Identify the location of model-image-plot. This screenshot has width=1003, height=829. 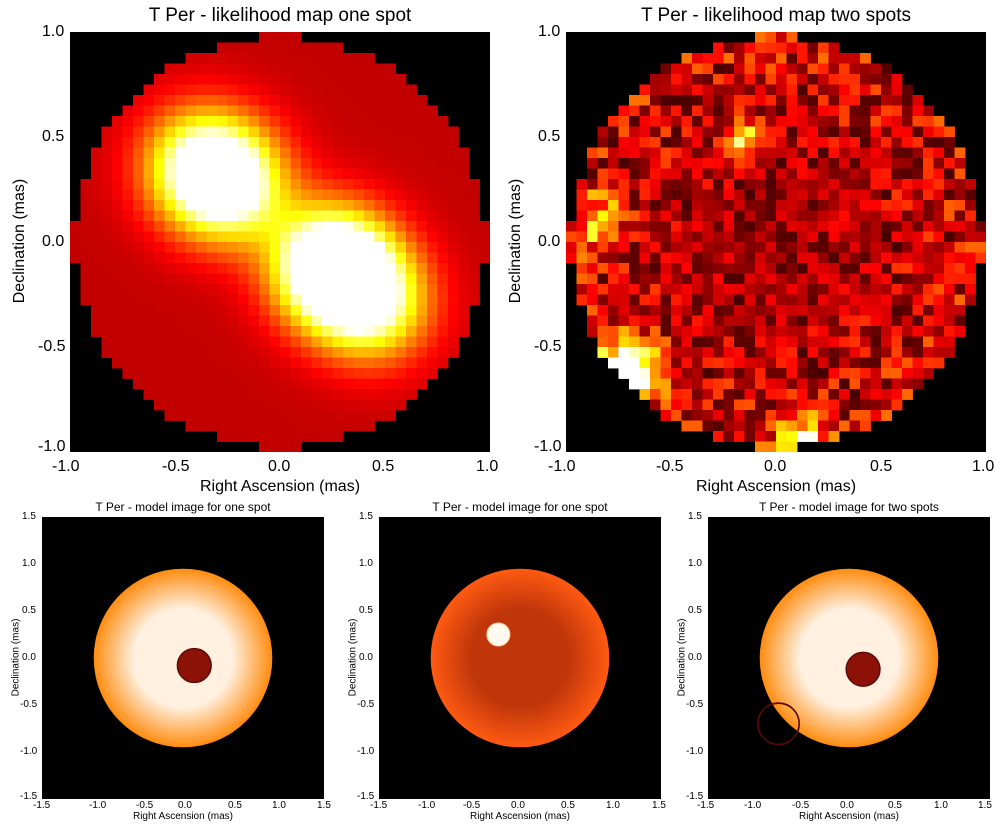
(183, 658).